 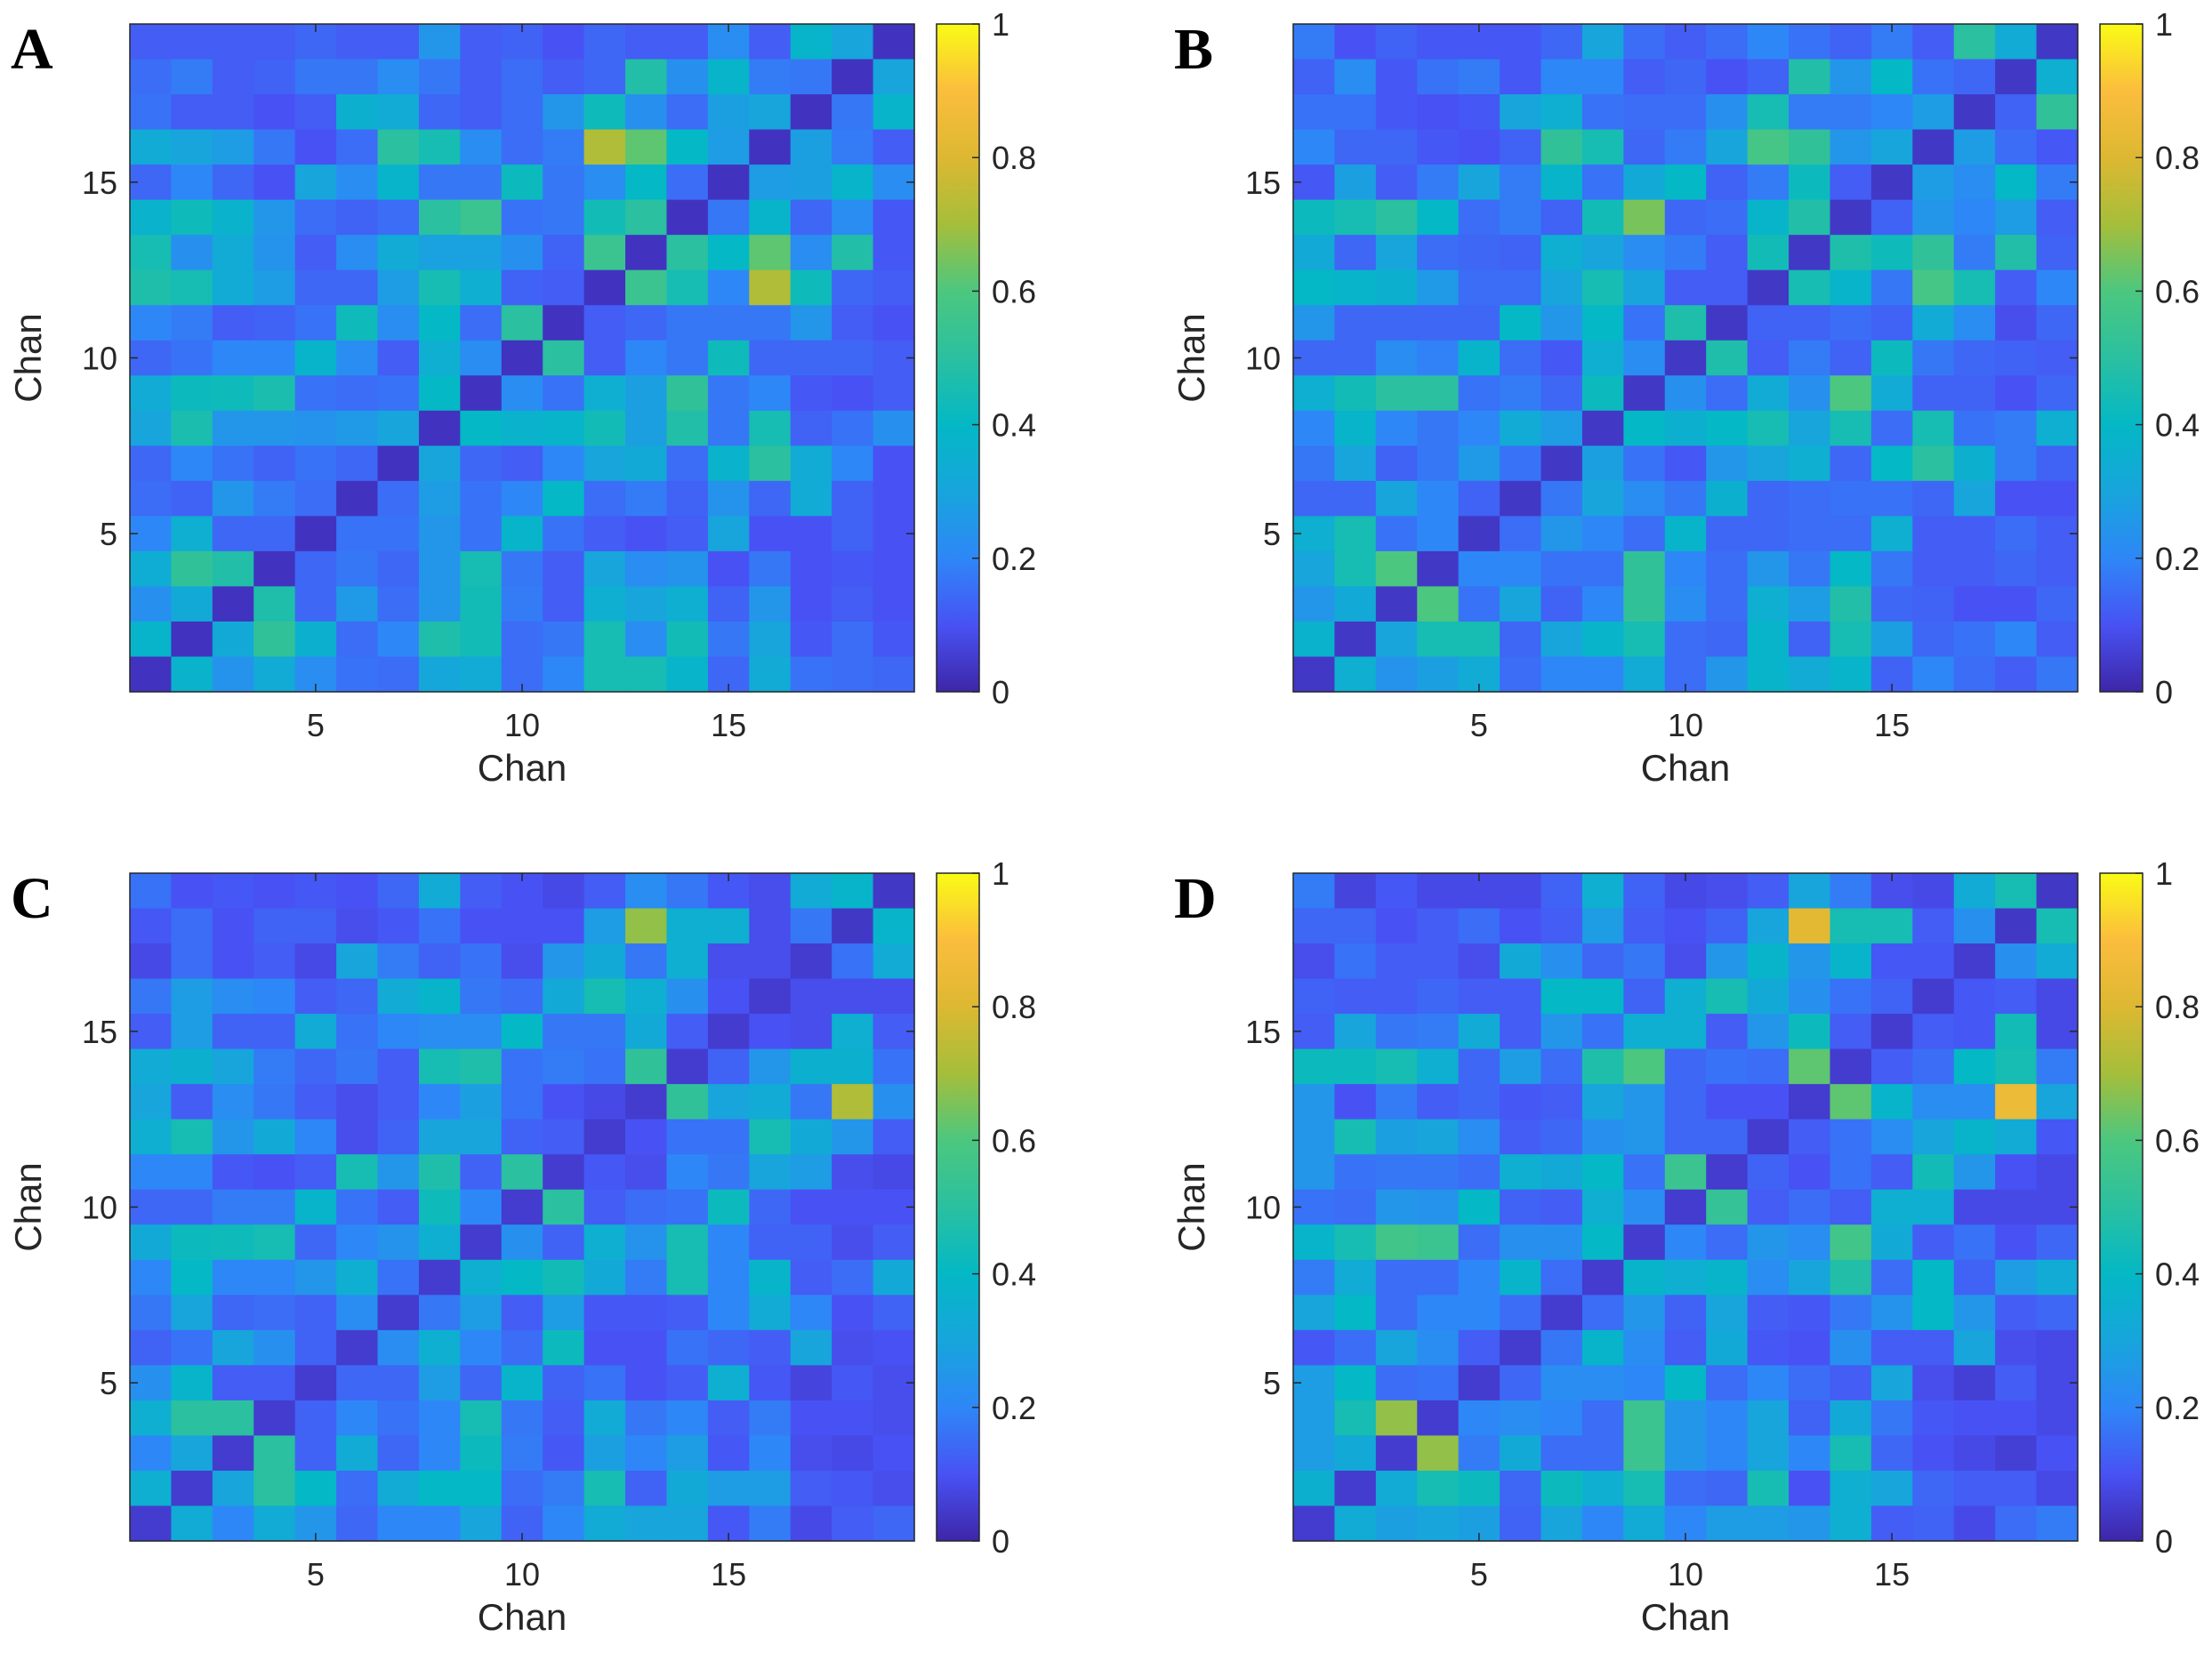 I want to click on panel-label: B, so click(x=1193, y=49).